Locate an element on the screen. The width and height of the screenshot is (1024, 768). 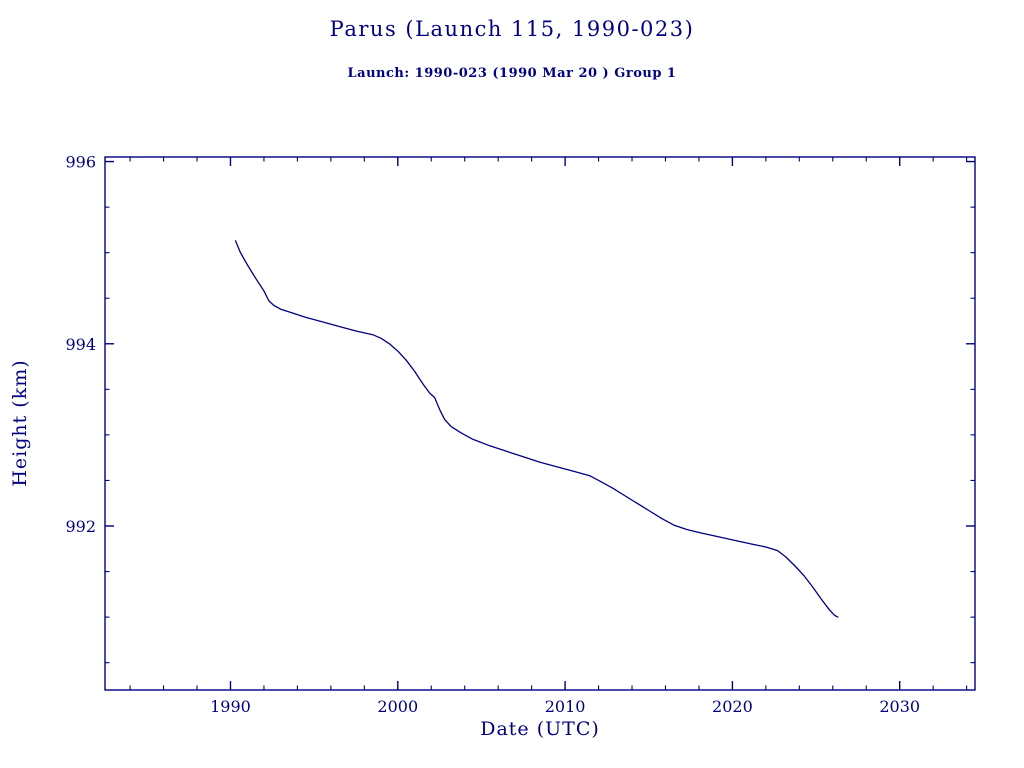
x-tick-label: 2030 is located at coordinates (899, 706).